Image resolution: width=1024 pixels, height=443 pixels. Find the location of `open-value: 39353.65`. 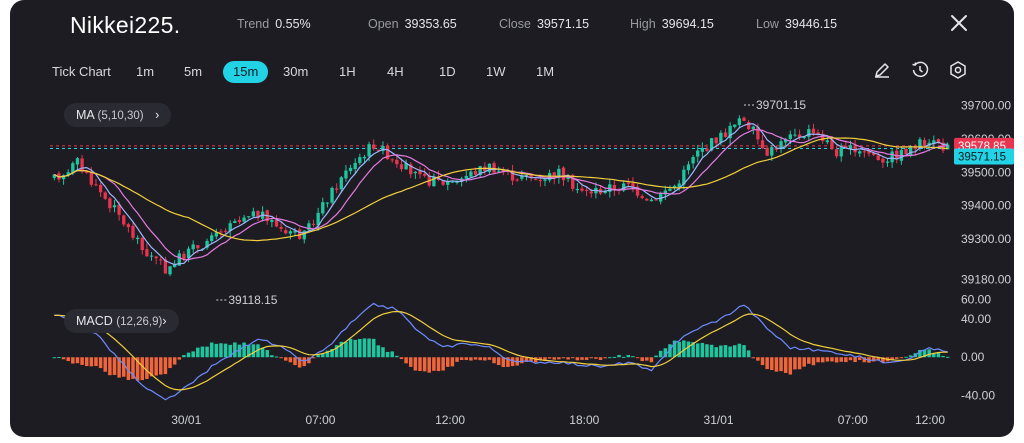

open-value: 39353.65 is located at coordinates (430, 24).